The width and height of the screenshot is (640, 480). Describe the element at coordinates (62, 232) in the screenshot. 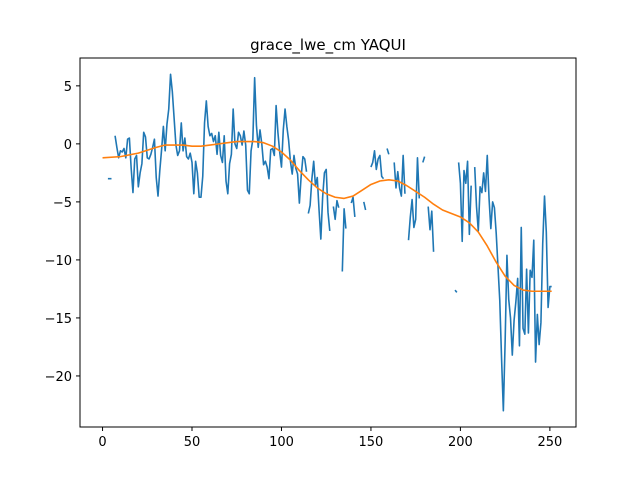

I see `y-axis: −20 −15 −10 −5 0 5` at that location.